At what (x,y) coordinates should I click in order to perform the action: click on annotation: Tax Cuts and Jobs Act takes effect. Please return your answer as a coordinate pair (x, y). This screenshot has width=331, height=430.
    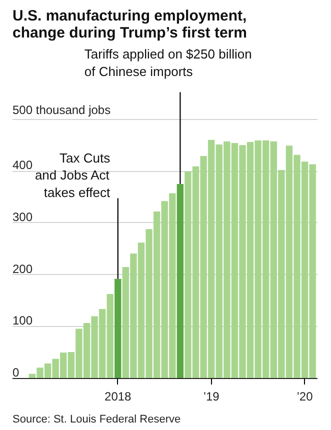
    Looking at the image, I should click on (72, 175).